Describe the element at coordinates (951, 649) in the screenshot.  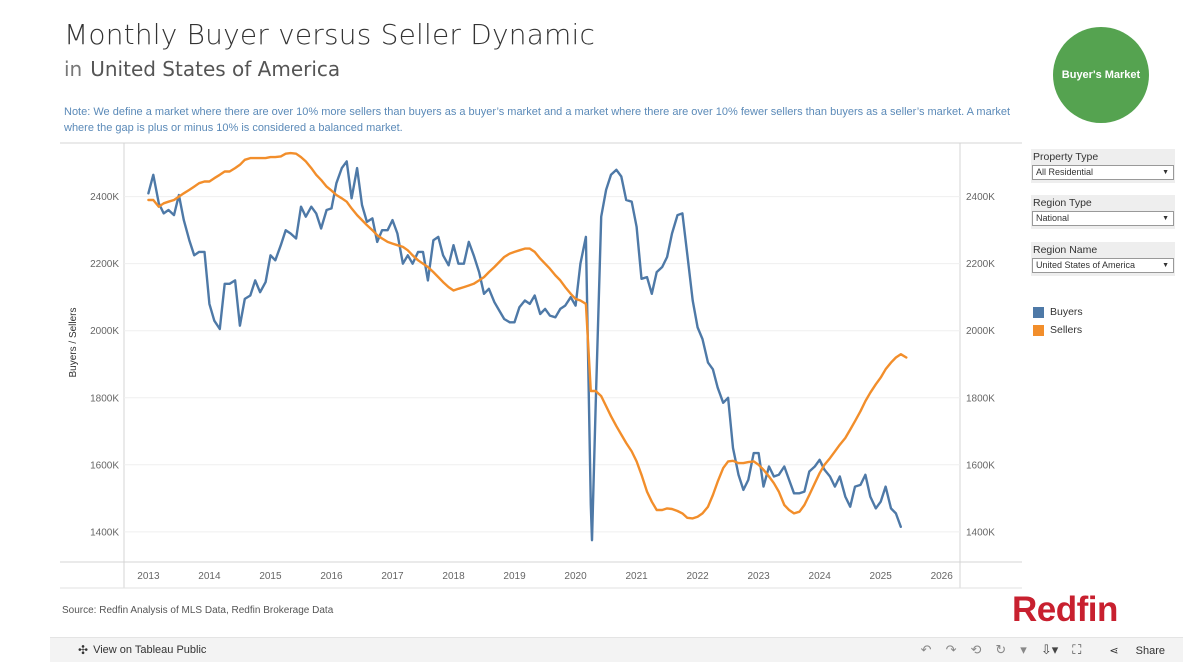
I see `redo-icon: ↷` at that location.